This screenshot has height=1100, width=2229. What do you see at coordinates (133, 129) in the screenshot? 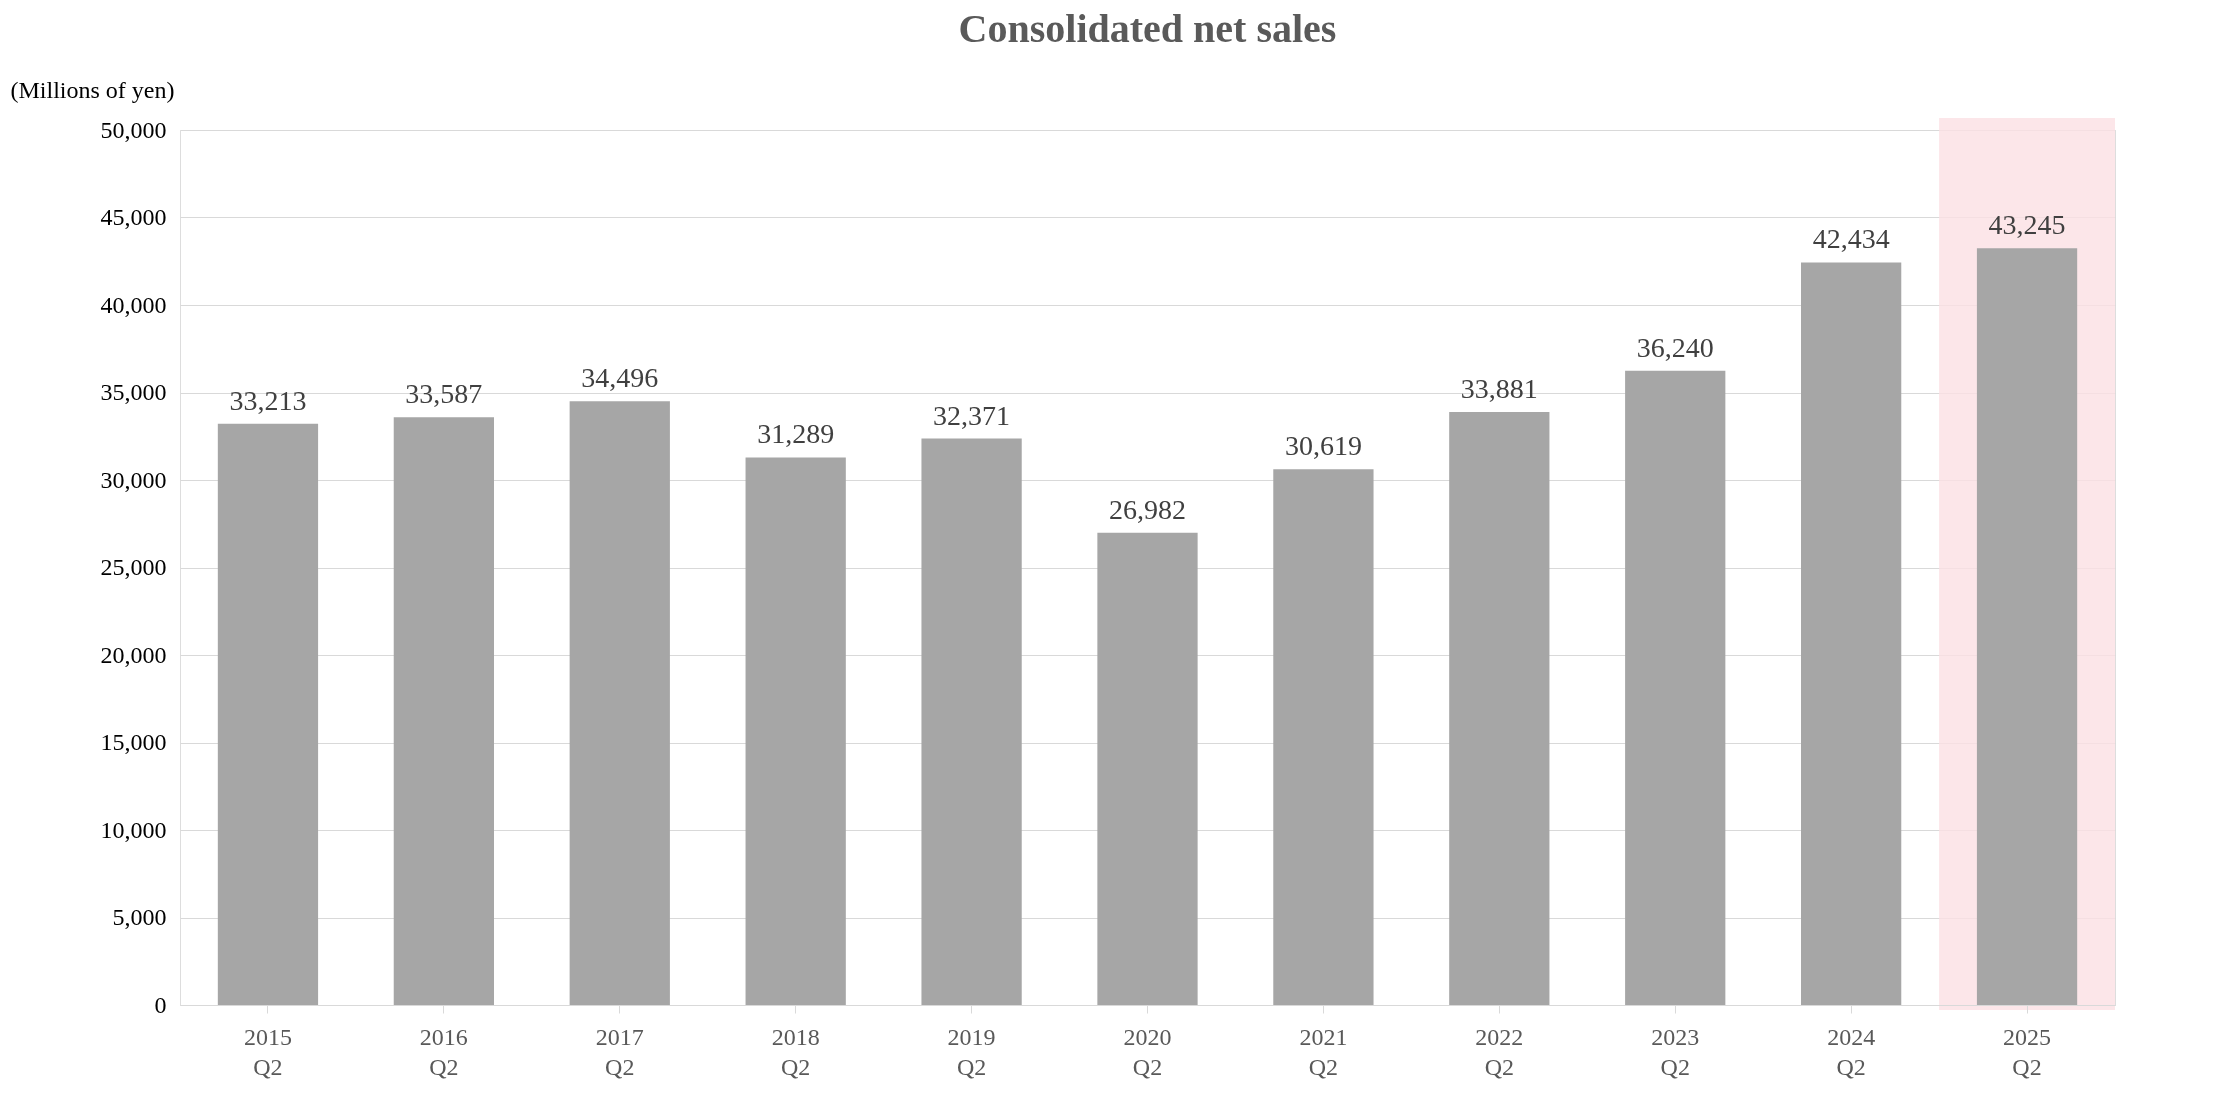
I see `y-tick-label: 50,000` at bounding box center [133, 129].